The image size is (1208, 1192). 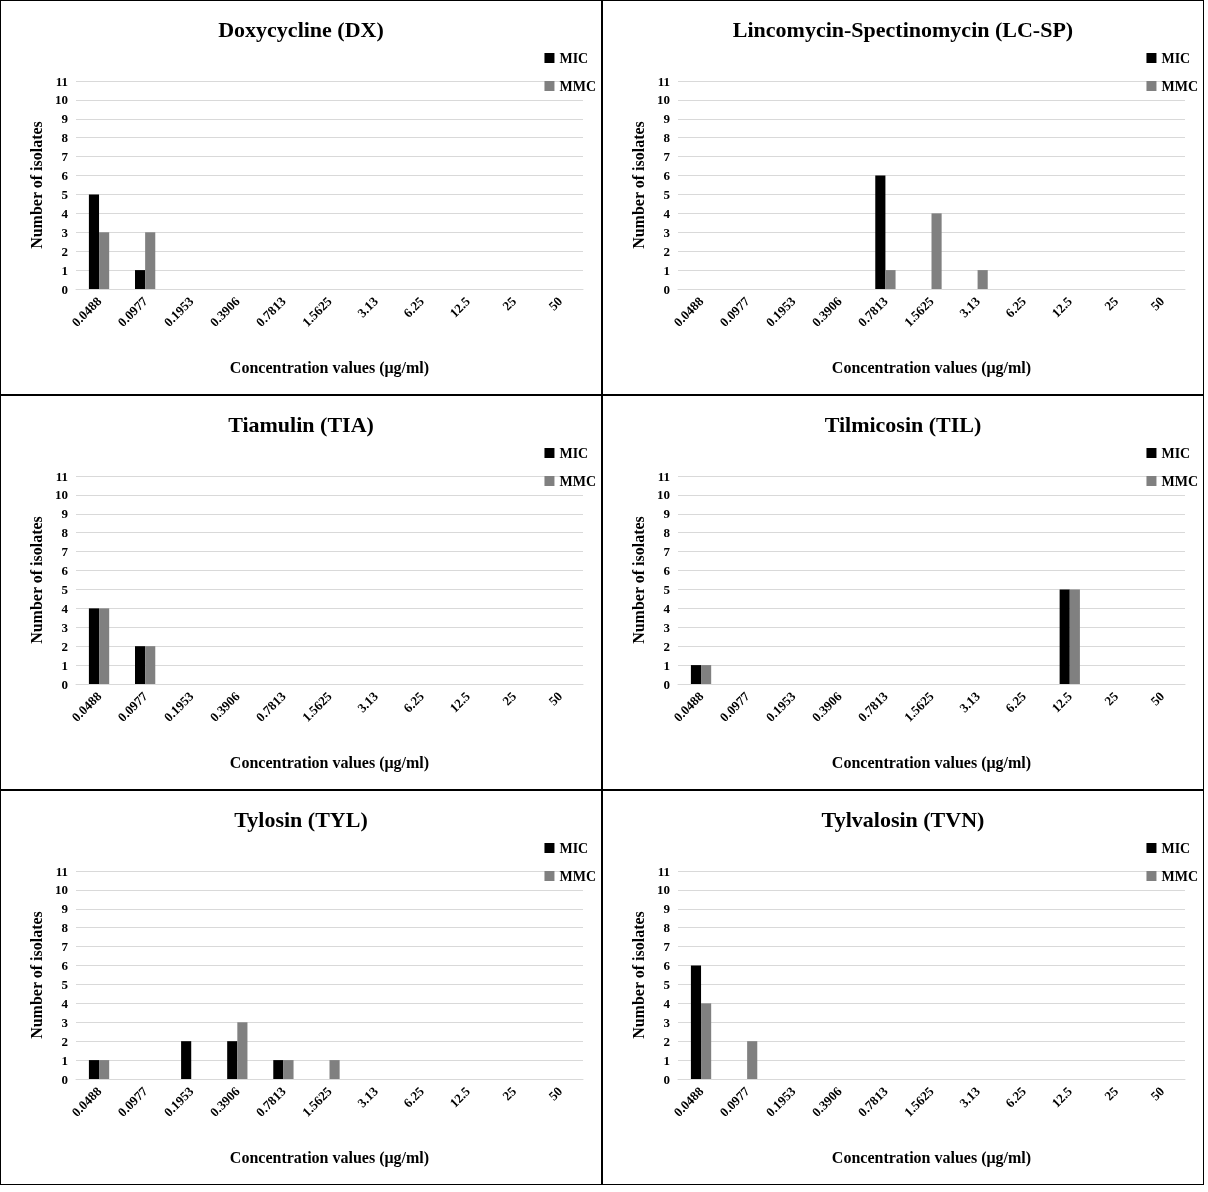 I want to click on y-tick-label: 4, so click(x=65, y=608).